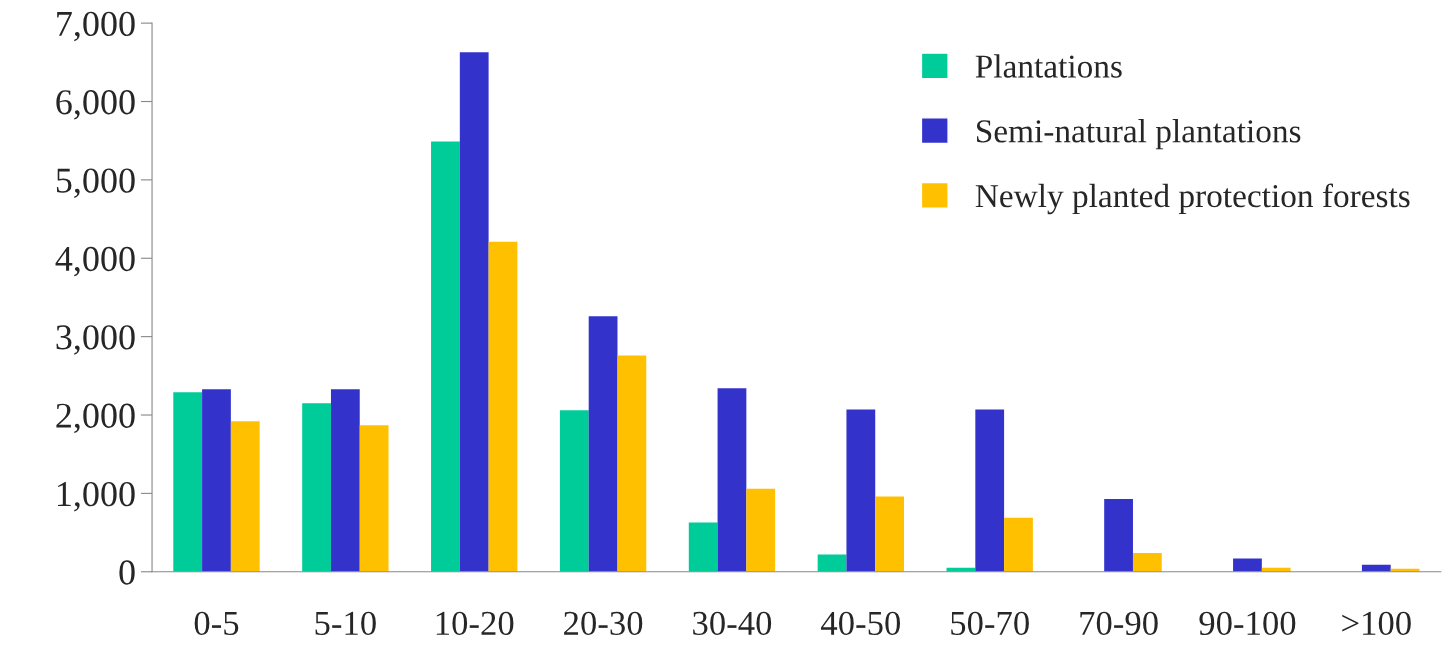 This screenshot has height=661, width=1448. I want to click on x-tick-label: 20-30, so click(603, 623).